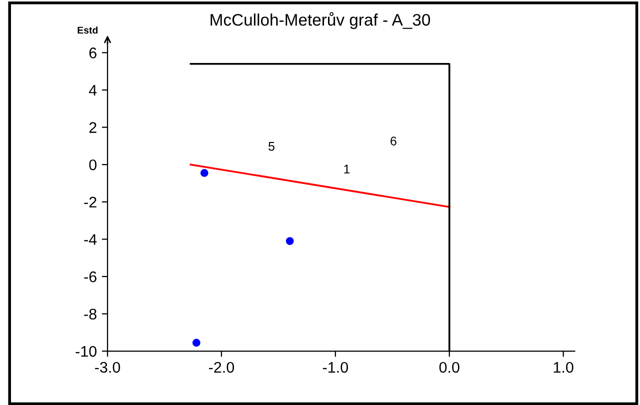 Image resolution: width=640 pixels, height=405 pixels. Describe the element at coordinates (347, 169) in the screenshot. I see `annotation: 1` at that location.